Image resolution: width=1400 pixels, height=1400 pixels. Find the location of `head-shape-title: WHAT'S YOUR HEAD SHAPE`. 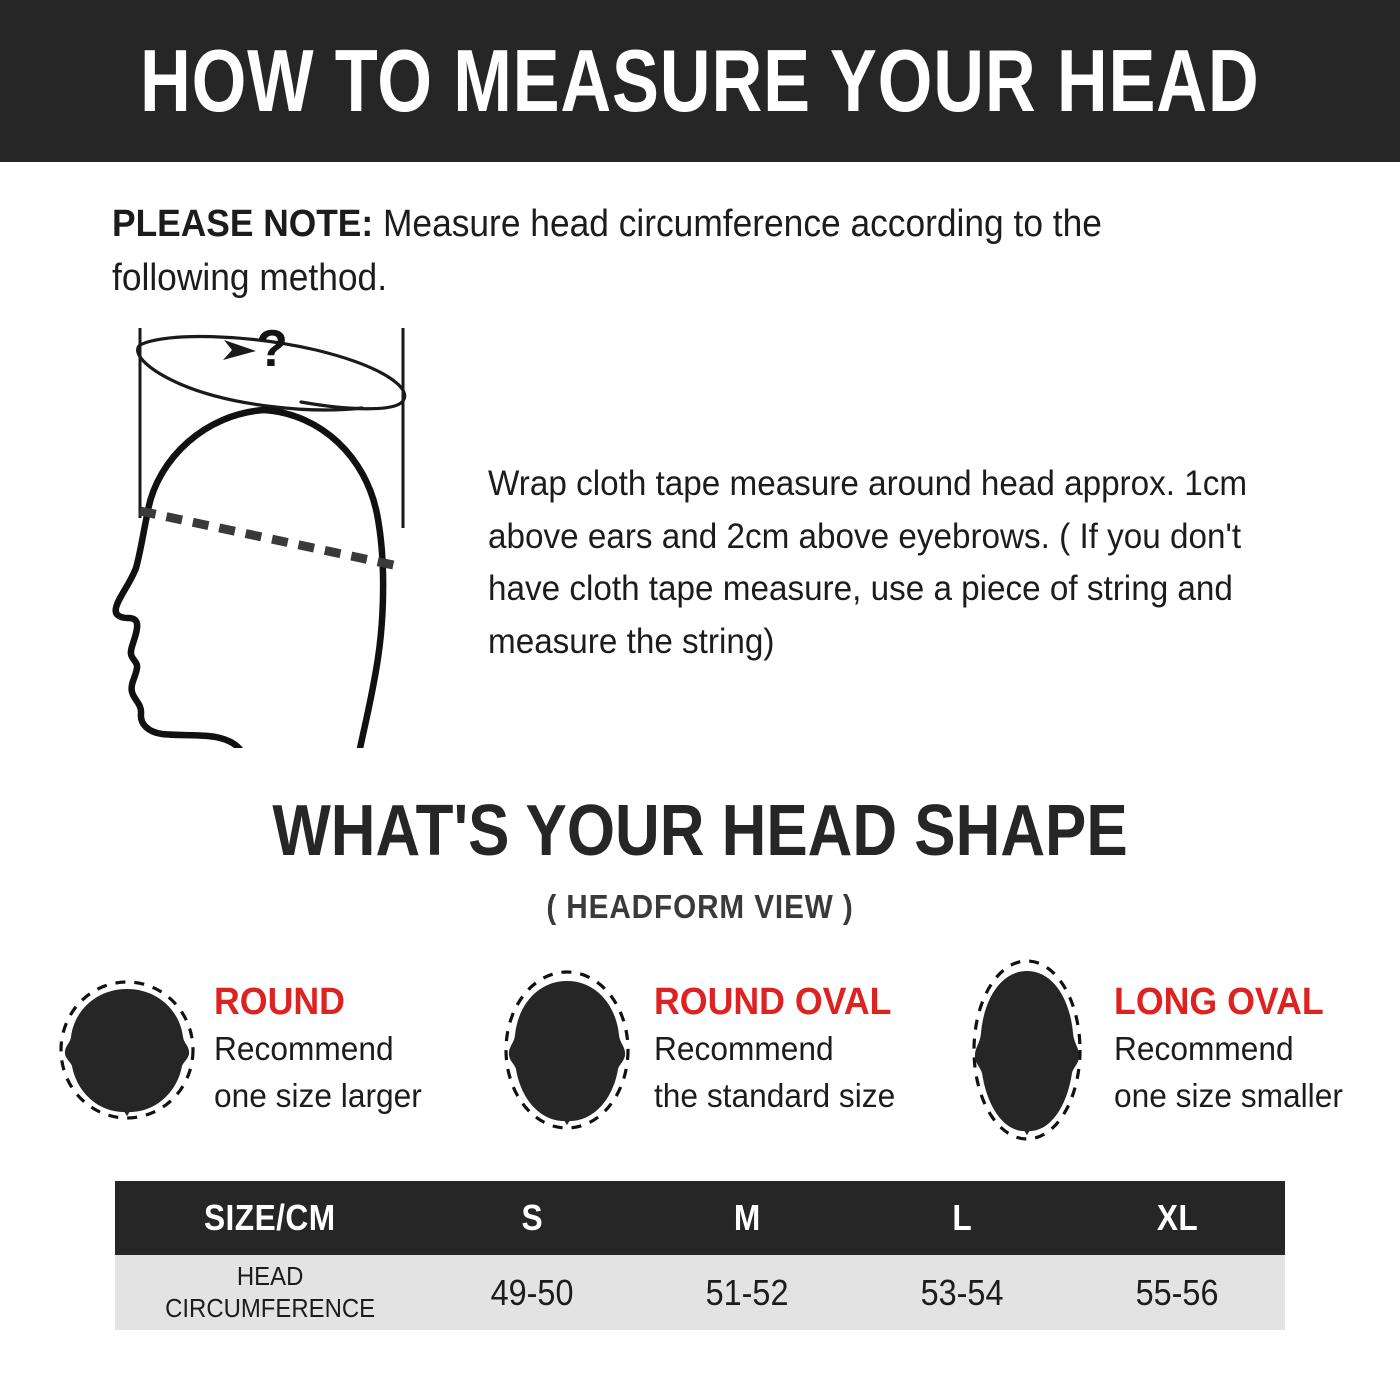

head-shape-title: WHAT'S YOUR HEAD SHAPE is located at coordinates (700, 831).